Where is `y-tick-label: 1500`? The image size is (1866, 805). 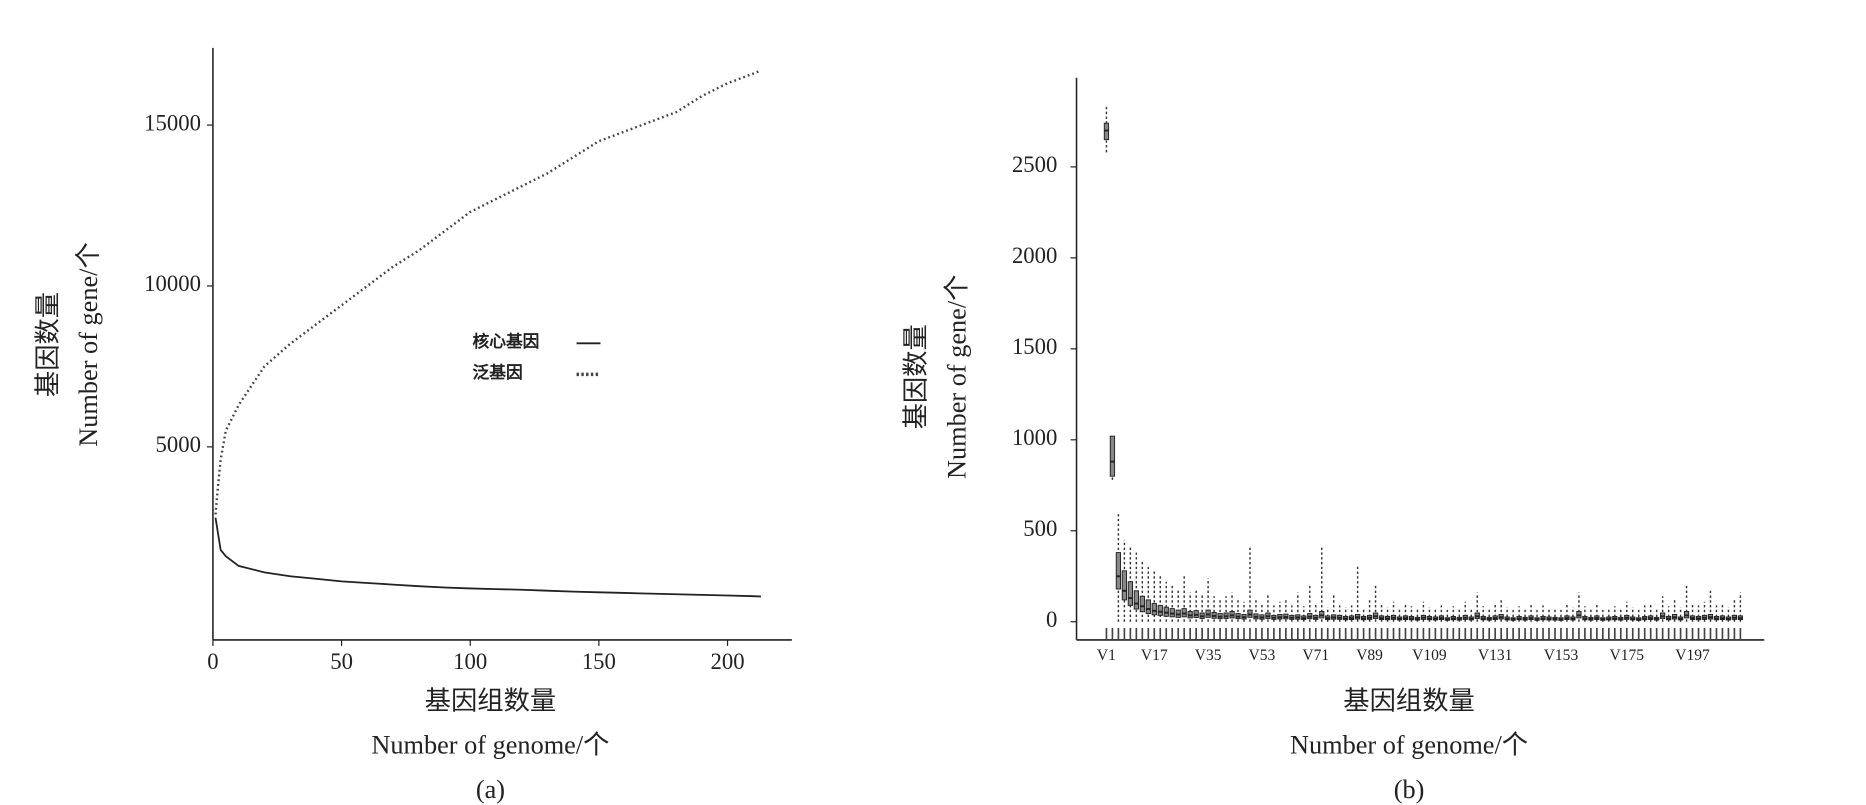
y-tick-label: 1500 is located at coordinates (1034, 346).